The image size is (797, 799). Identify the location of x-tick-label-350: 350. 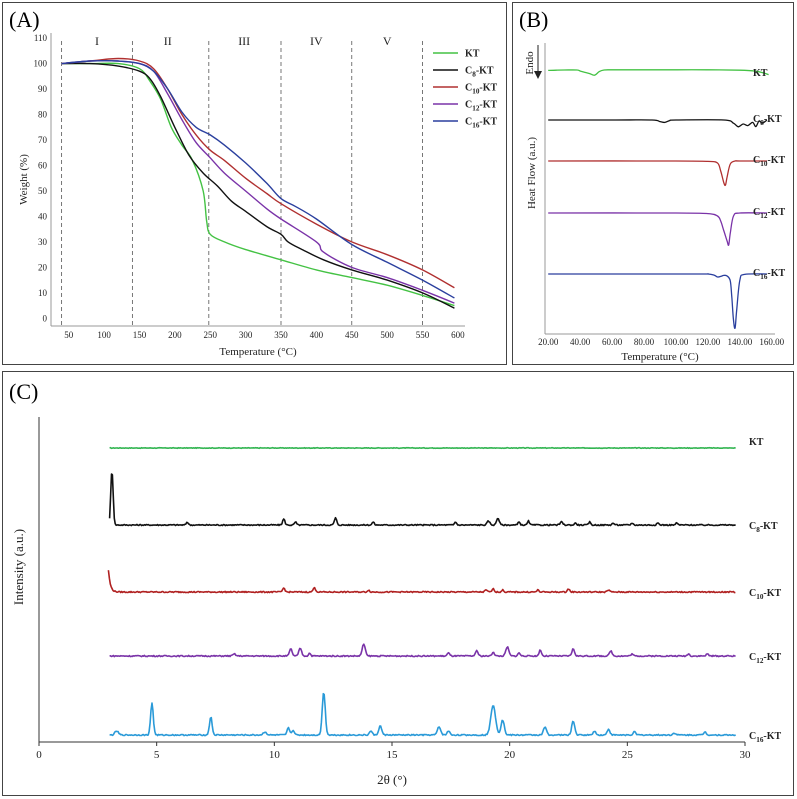
(281, 335).